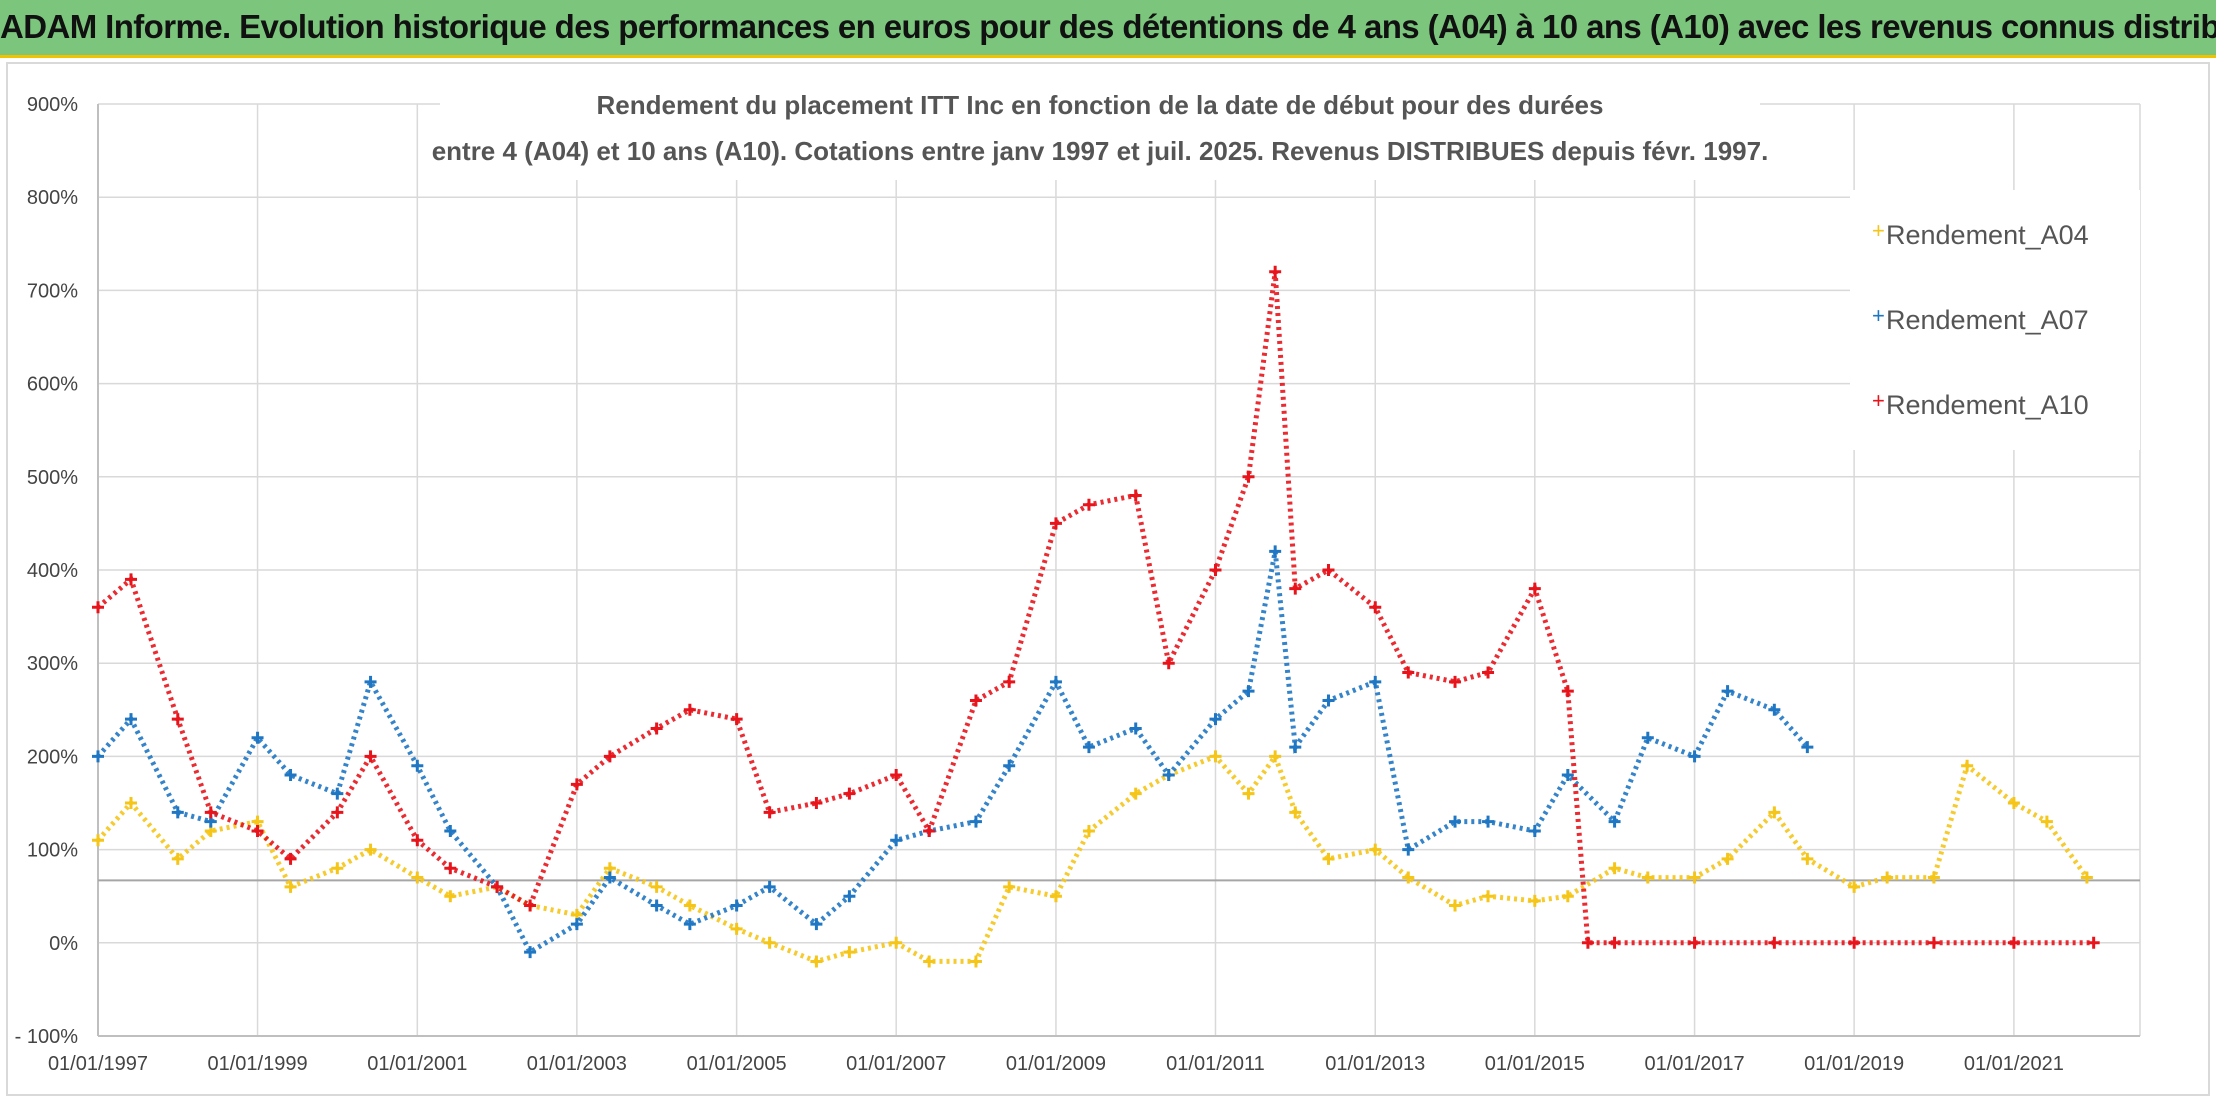 The height and width of the screenshot is (1102, 2216). What do you see at coordinates (52, 105) in the screenshot?
I see `y-tick-label: 900%` at bounding box center [52, 105].